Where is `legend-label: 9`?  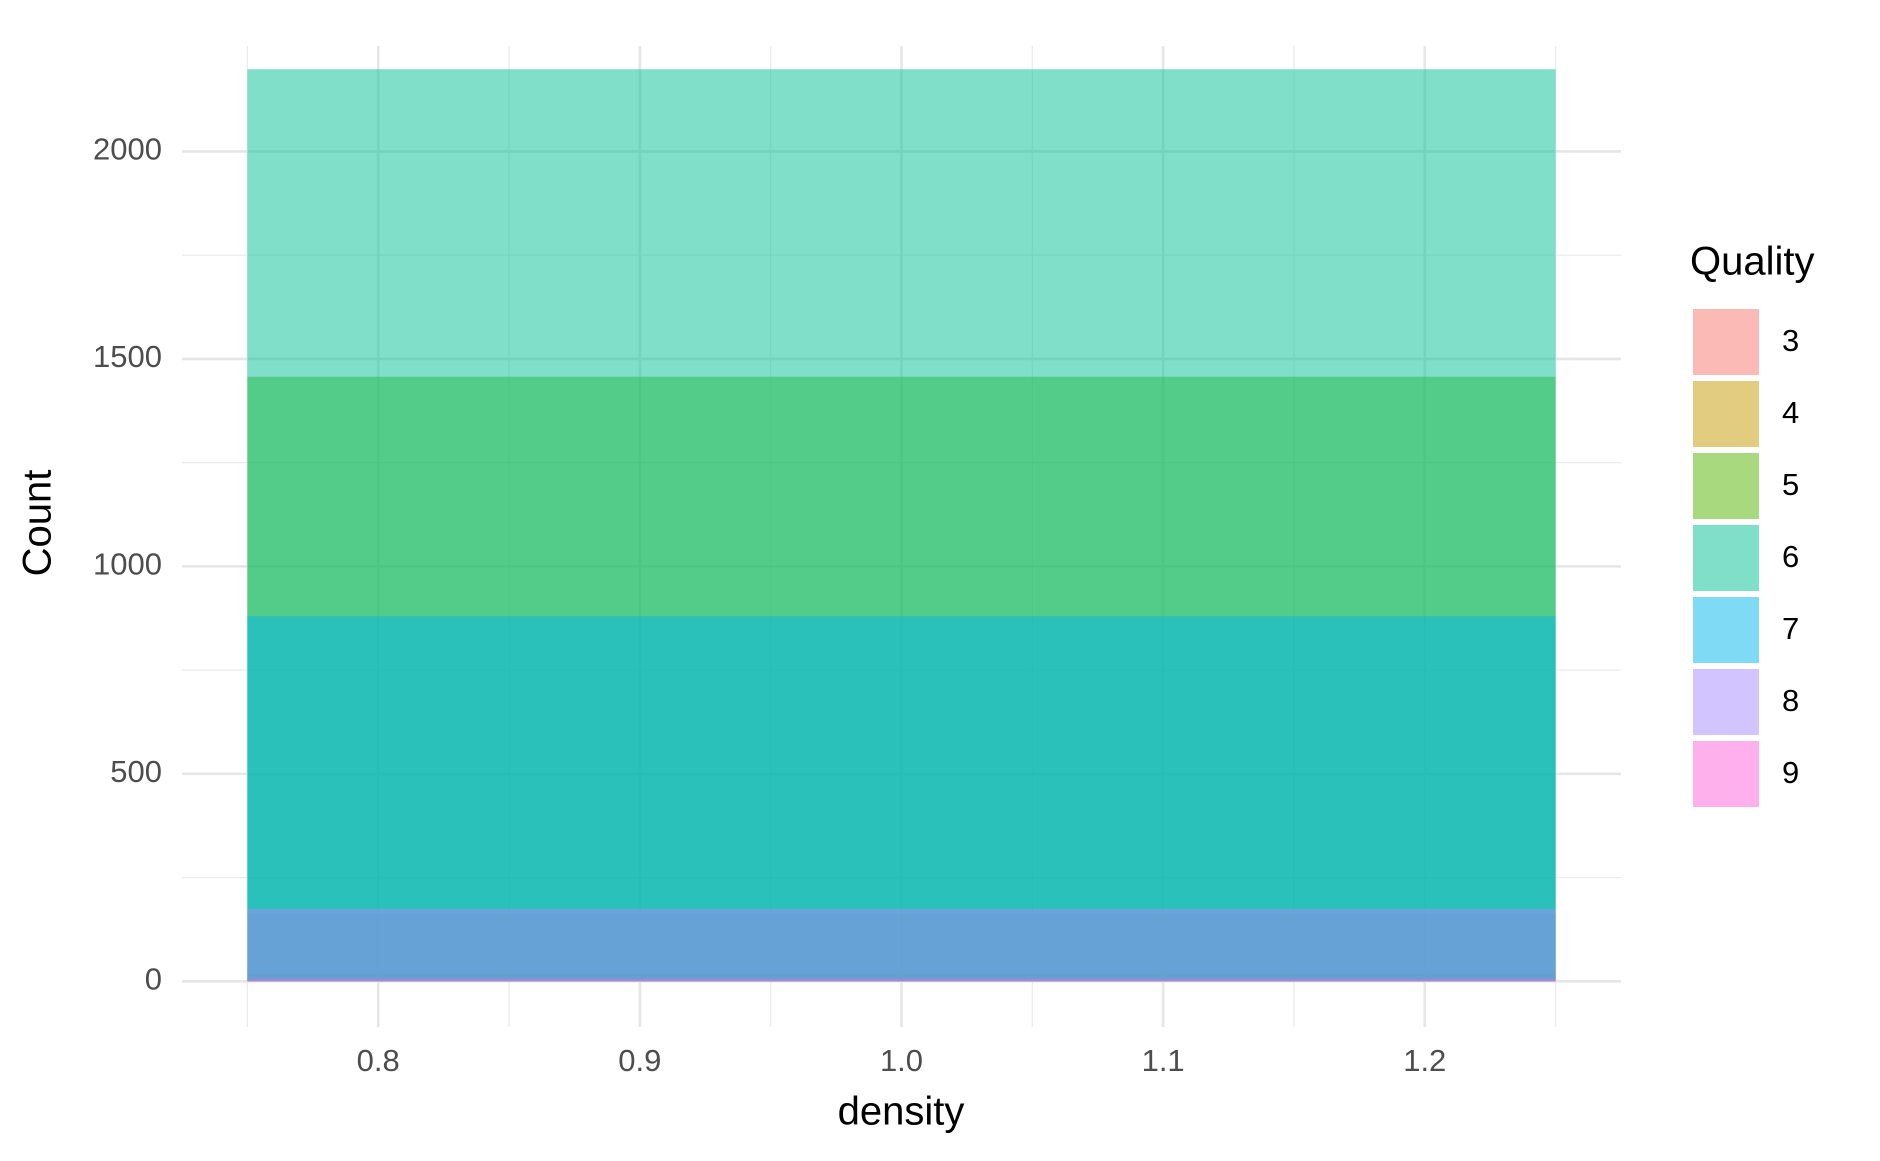
legend-label: 9 is located at coordinates (1790, 772).